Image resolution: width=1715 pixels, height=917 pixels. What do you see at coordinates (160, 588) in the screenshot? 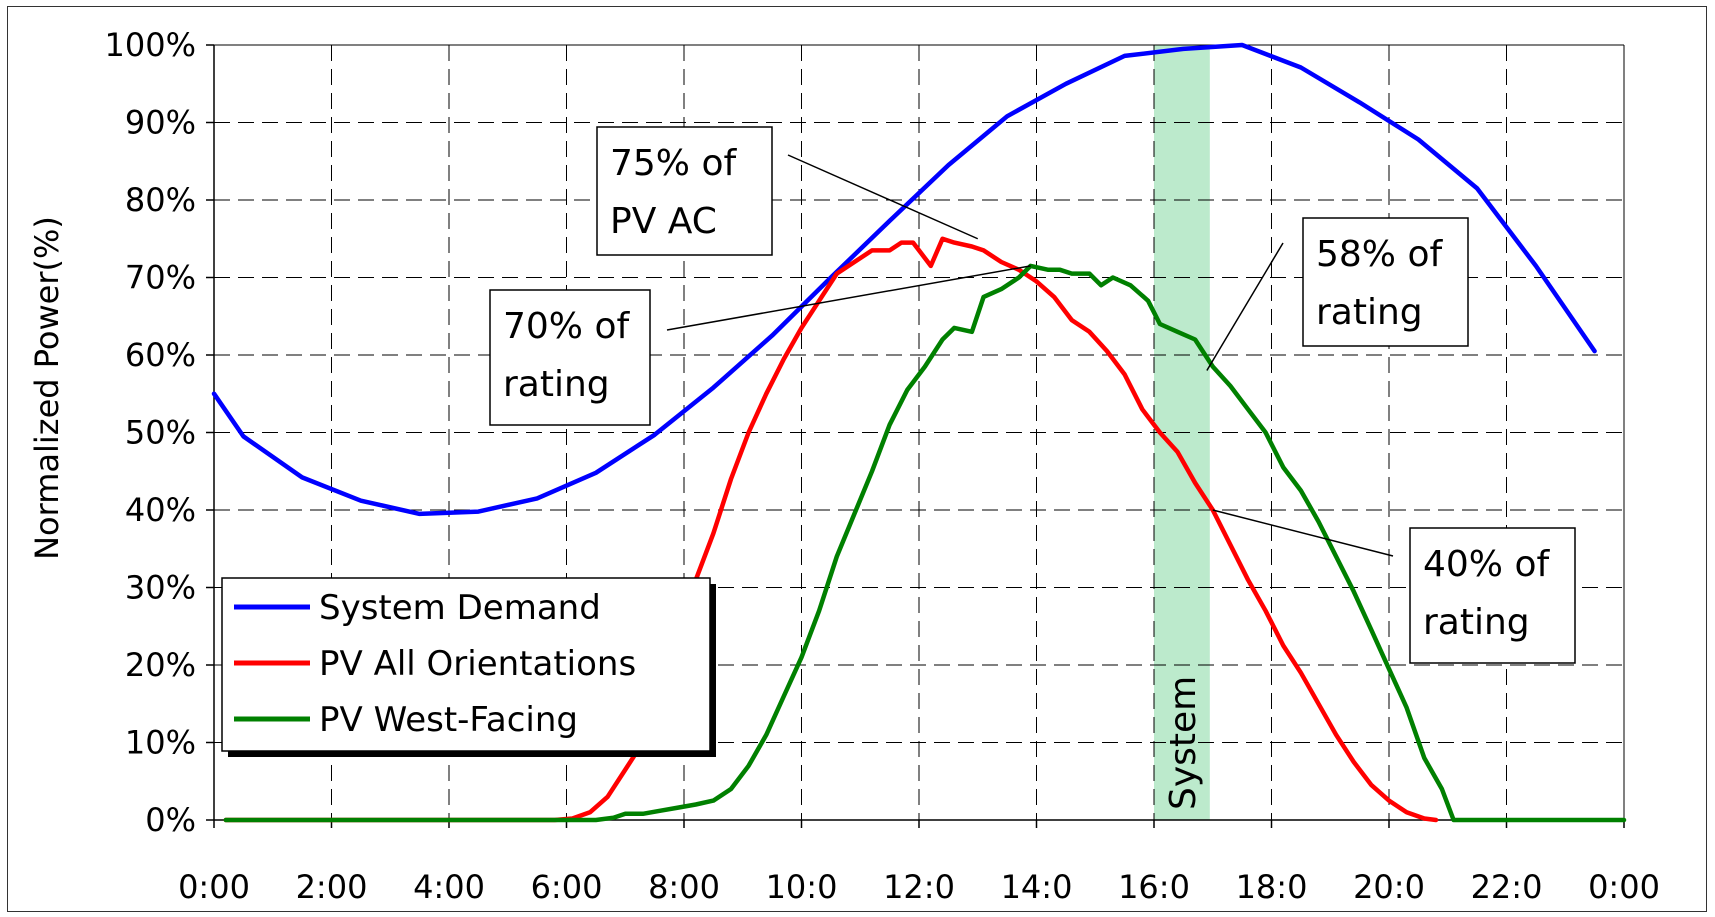
I see `y-tick-label: 30%` at bounding box center [160, 588].